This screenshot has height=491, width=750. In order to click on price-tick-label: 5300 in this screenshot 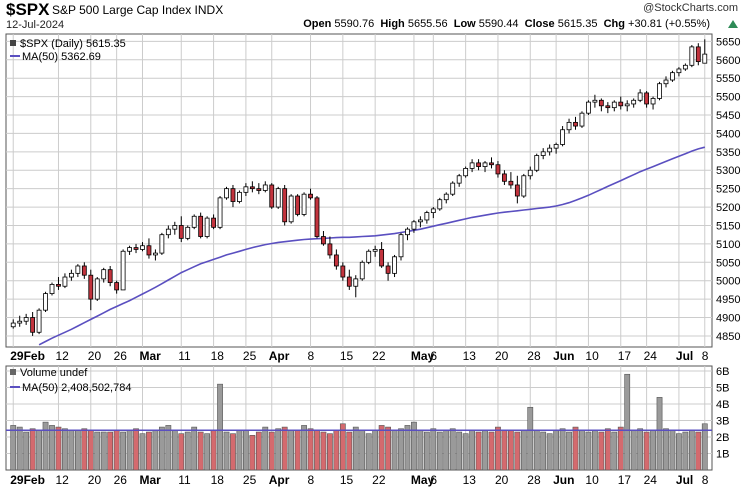, I will do `click(728, 171)`.